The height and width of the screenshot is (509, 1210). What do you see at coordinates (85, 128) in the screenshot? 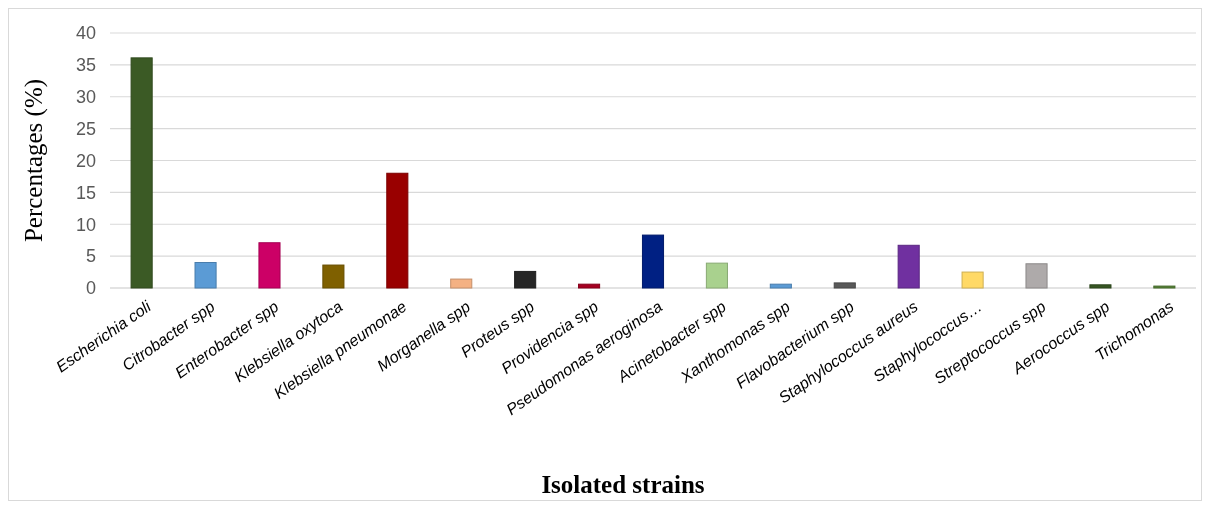
I see `y-tick-label: 25` at bounding box center [85, 128].